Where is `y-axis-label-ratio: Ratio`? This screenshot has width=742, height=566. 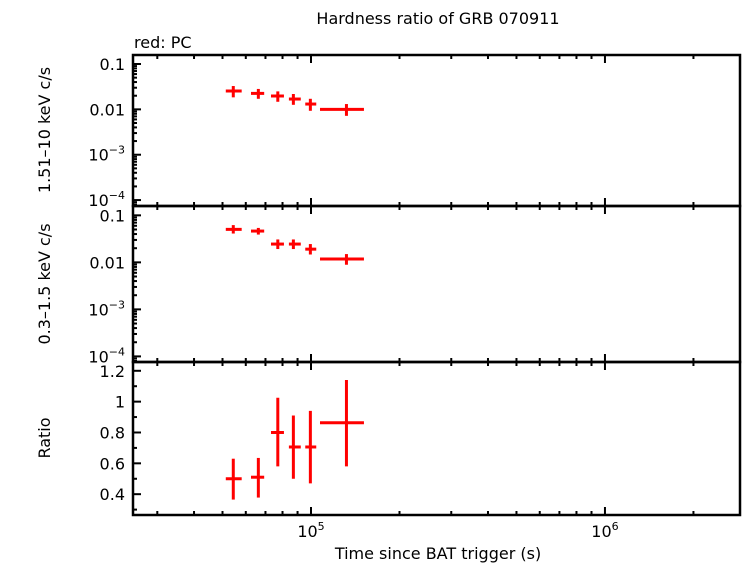 y-axis-label-ratio: Ratio is located at coordinates (44, 437).